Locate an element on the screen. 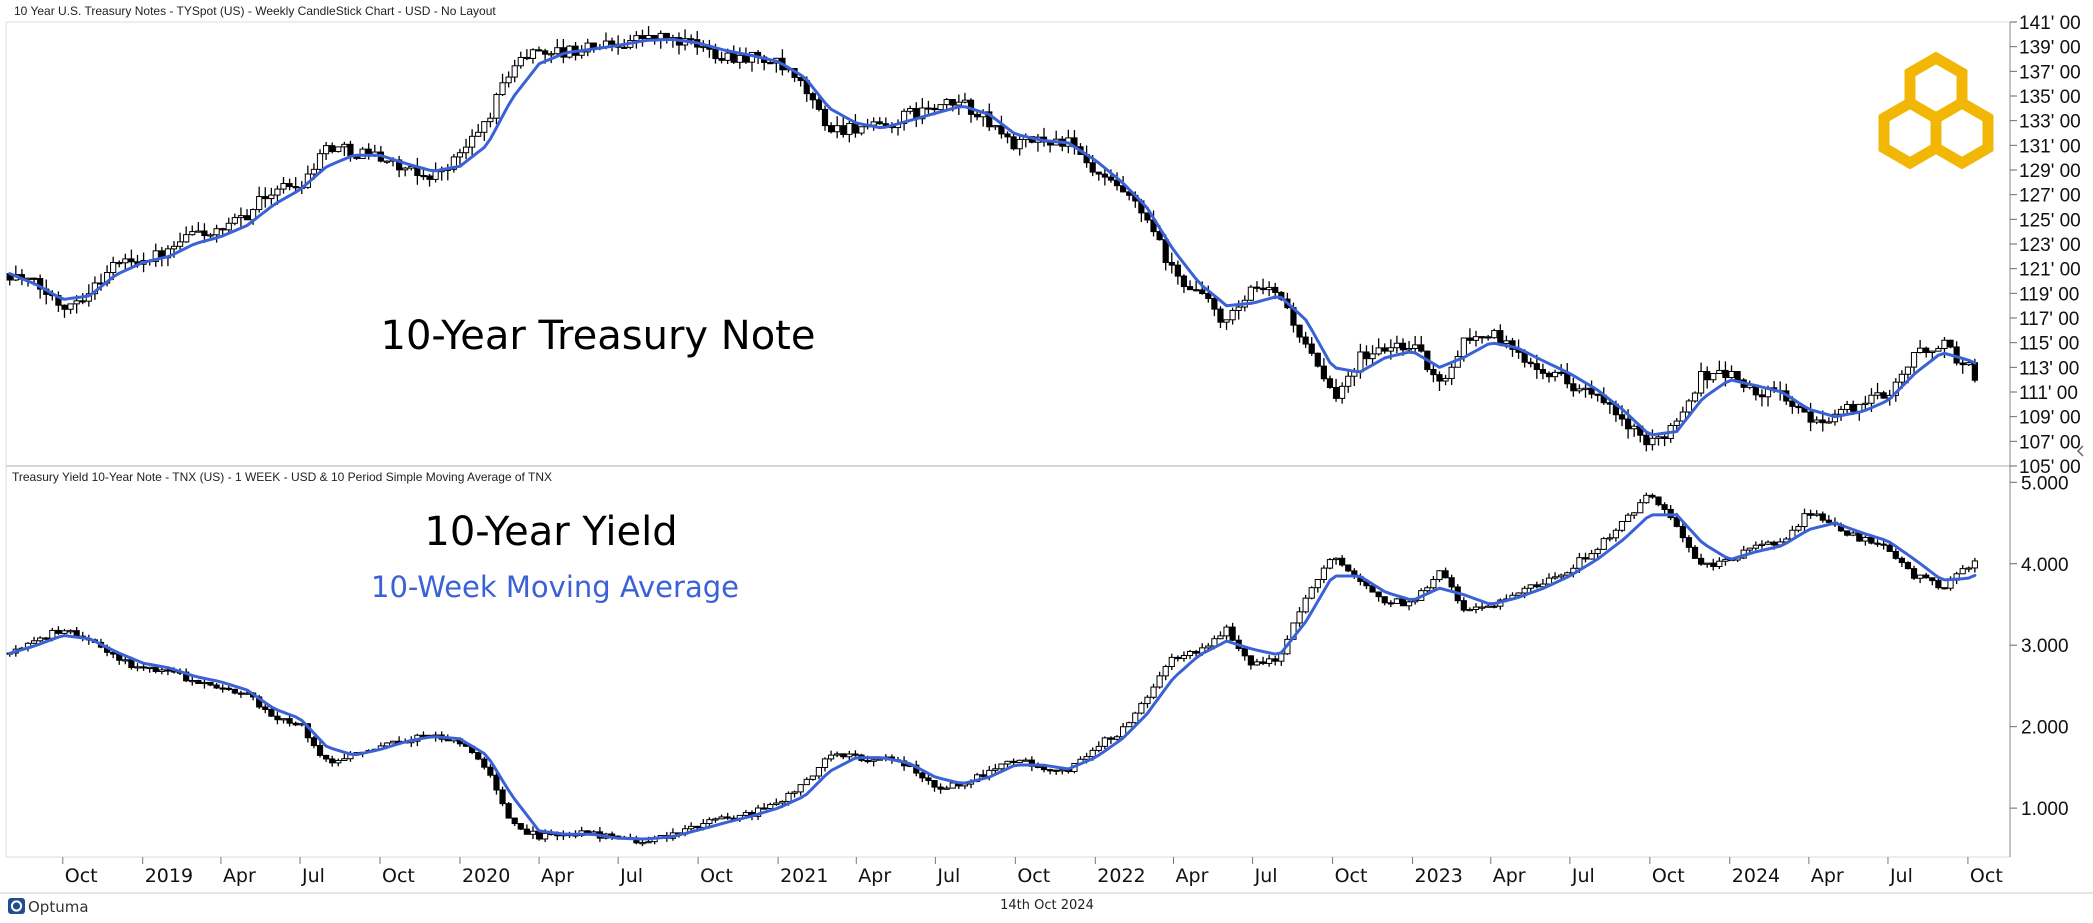 Image resolution: width=2093 pixels, height=923 pixels. price-tick-label: 105' 00 is located at coordinates (2050, 467).